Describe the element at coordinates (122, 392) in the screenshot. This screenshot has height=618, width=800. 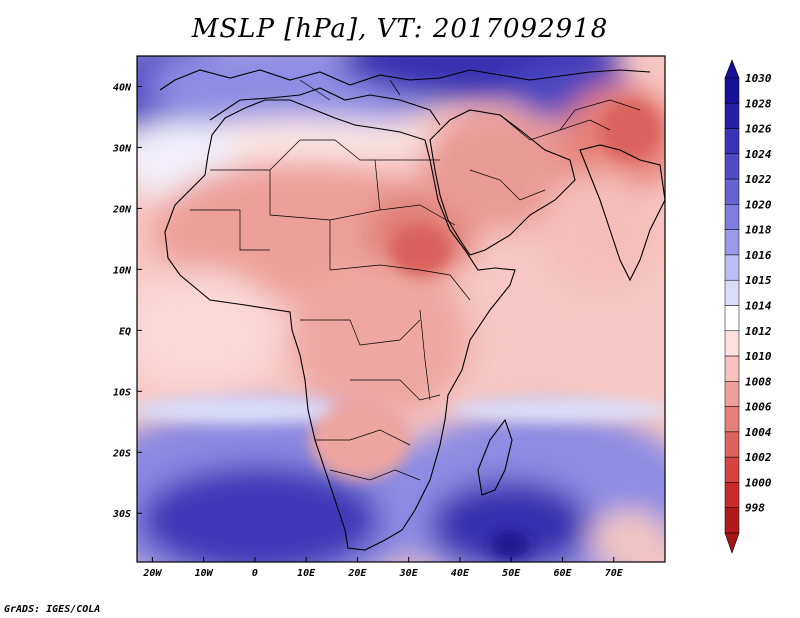
I see `lat-tick-label: 10S` at that location.